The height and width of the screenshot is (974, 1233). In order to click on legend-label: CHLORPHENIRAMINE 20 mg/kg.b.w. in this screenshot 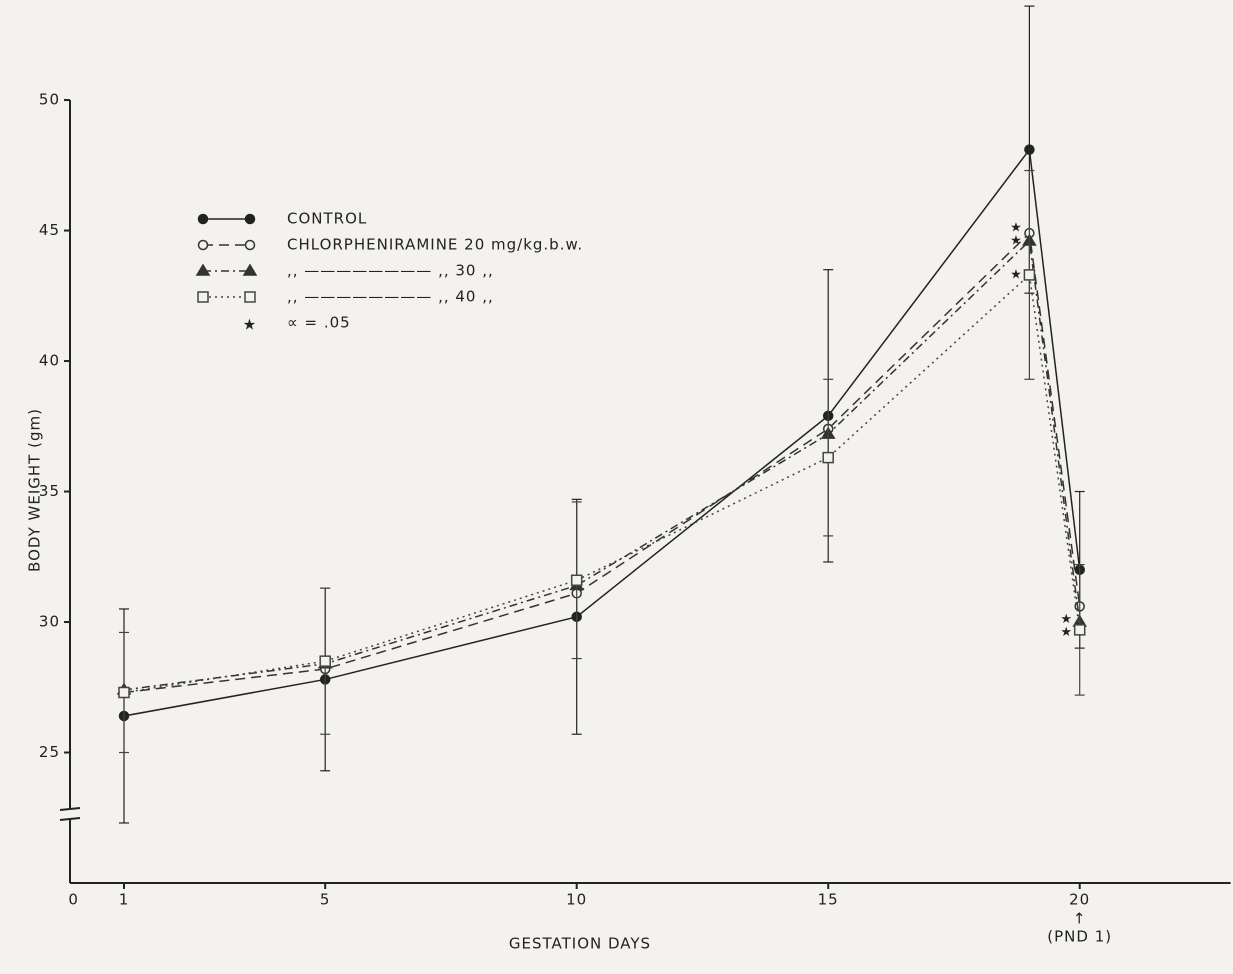, I will do `click(435, 245)`.